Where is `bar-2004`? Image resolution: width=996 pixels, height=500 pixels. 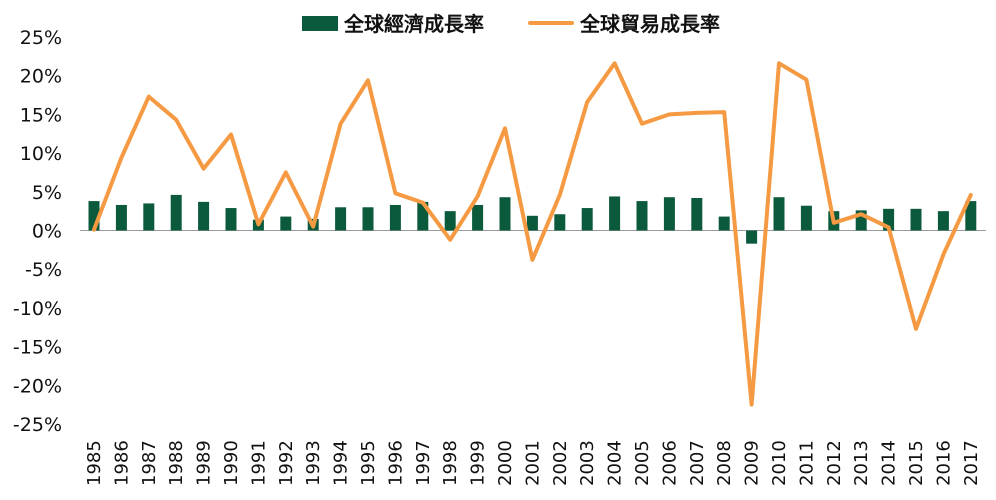
bar-2004 is located at coordinates (615, 213).